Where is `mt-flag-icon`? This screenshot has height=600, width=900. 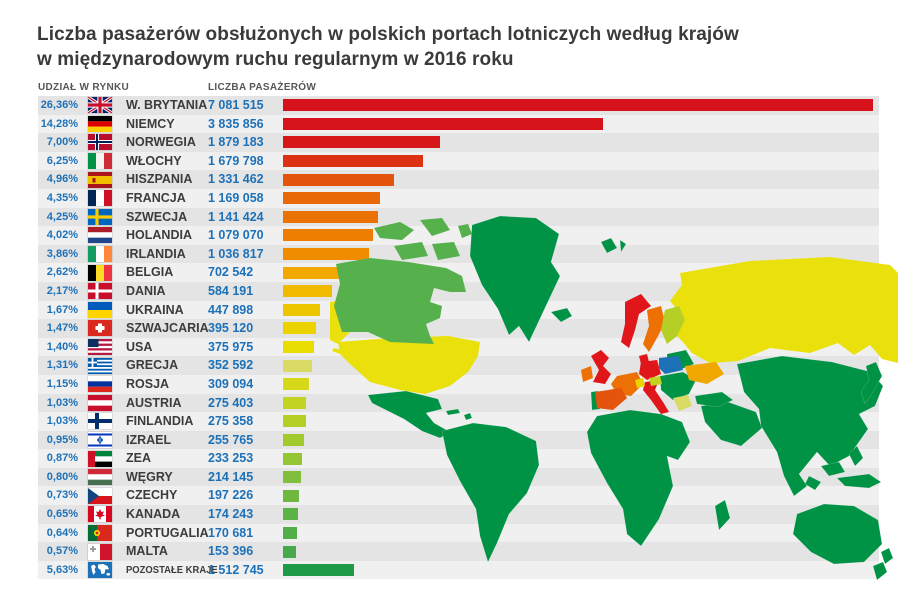
mt-flag-icon is located at coordinates (100, 551).